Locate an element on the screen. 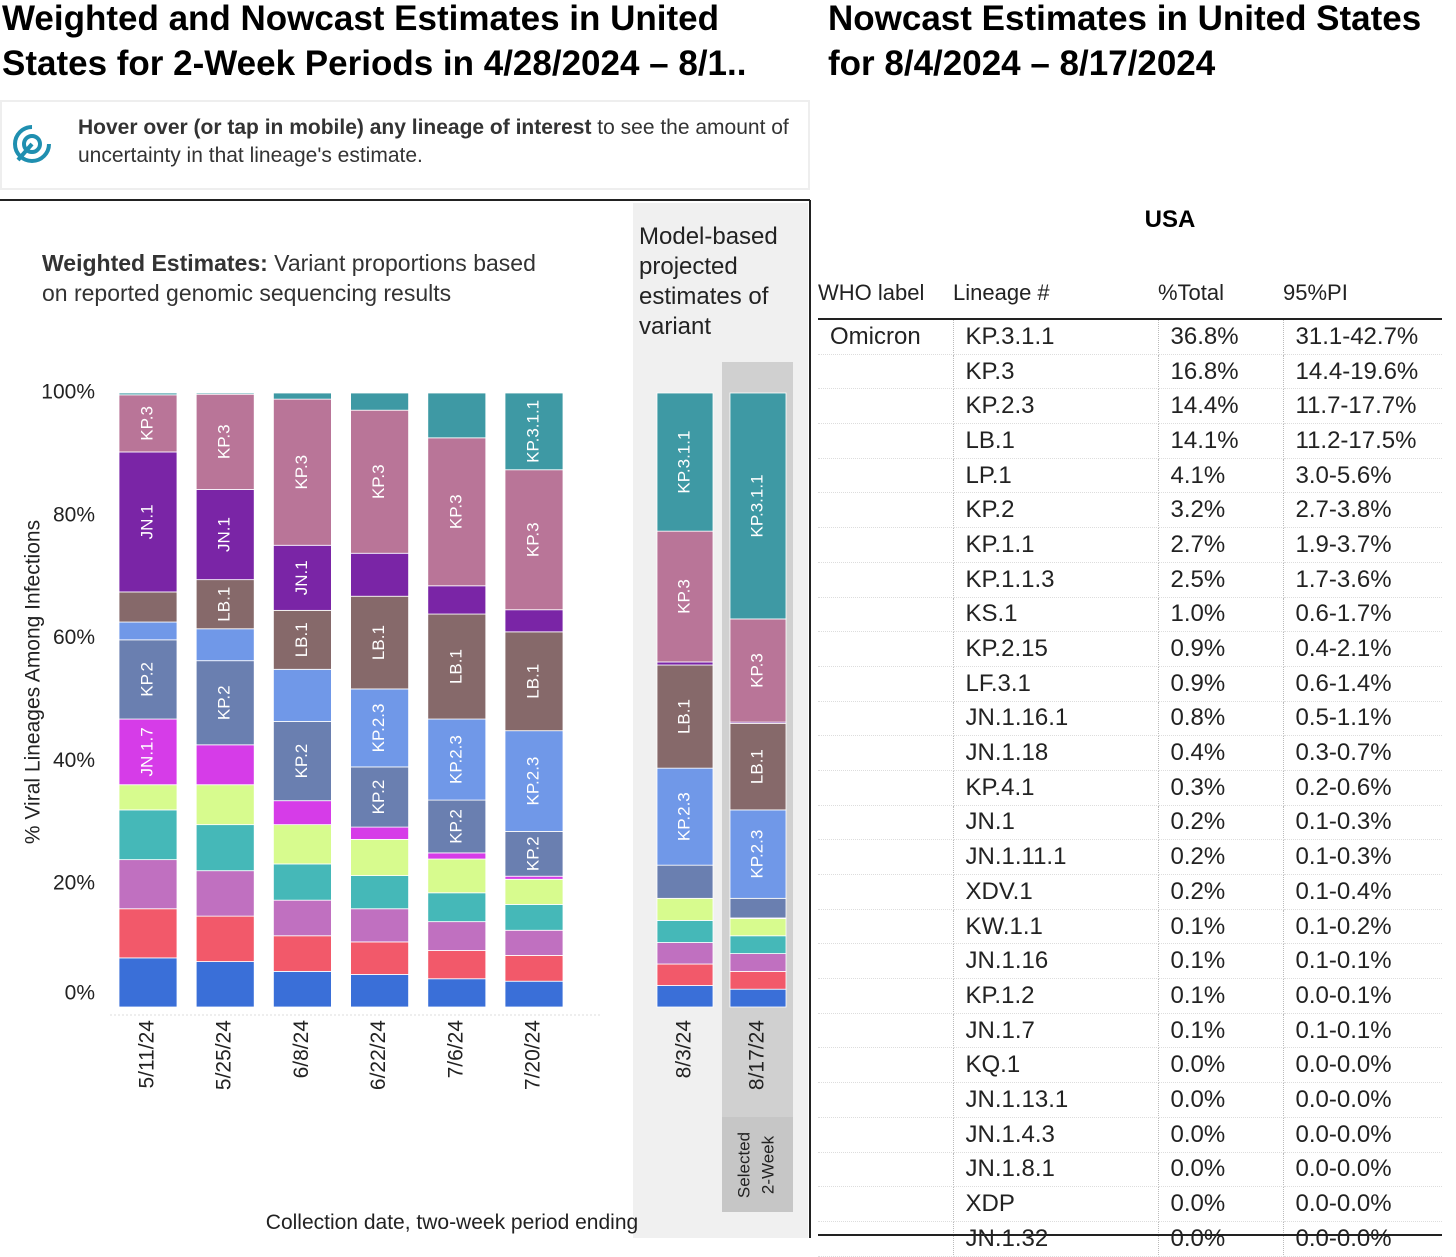 The width and height of the screenshot is (1456, 1257). table-bottom-rule is located at coordinates (1130, 1235).